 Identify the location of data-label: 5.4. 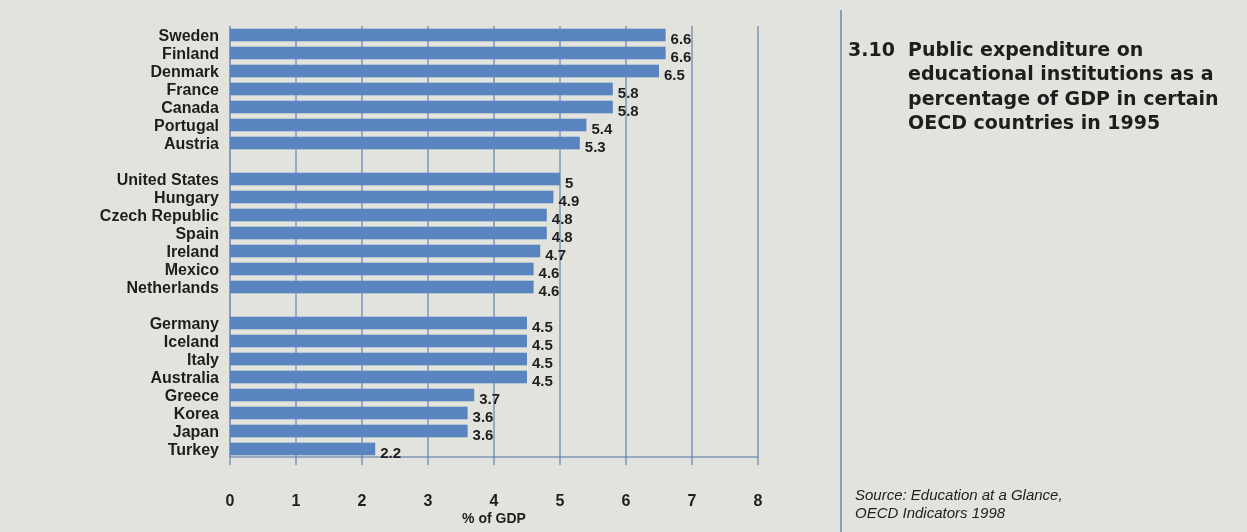
(602, 128).